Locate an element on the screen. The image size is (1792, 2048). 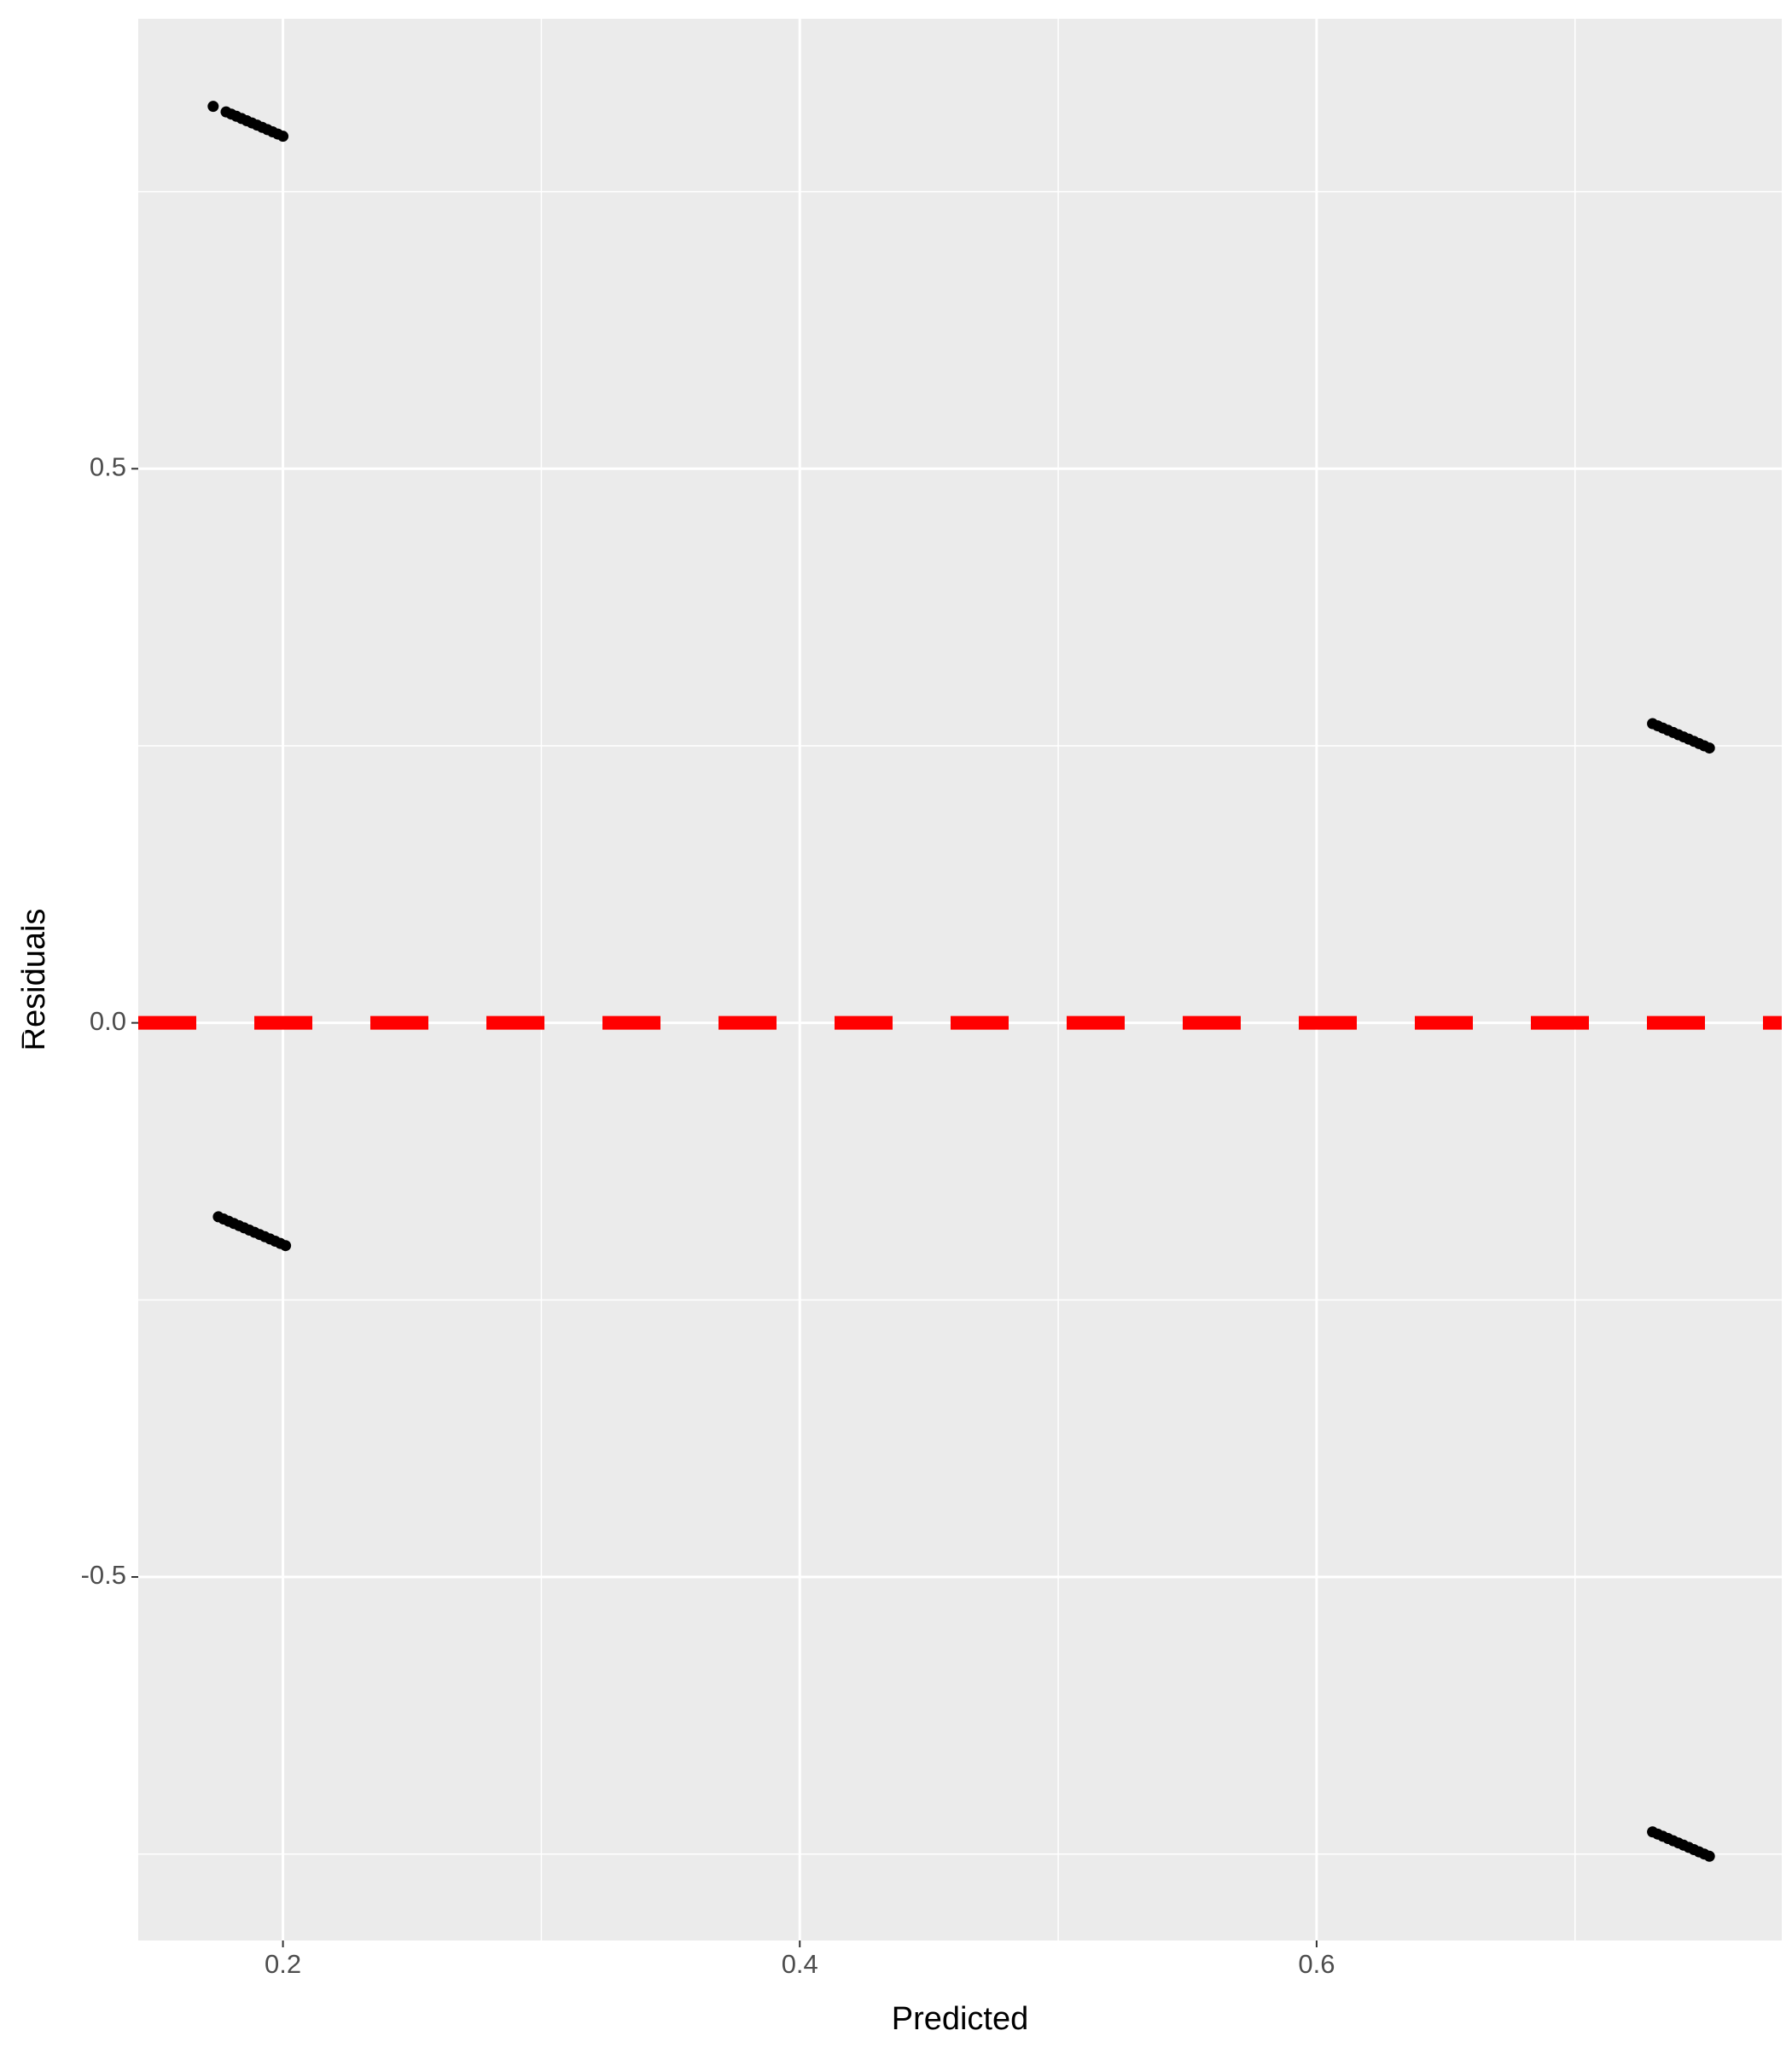
x-tick-label: 0.4 is located at coordinates (800, 1964).